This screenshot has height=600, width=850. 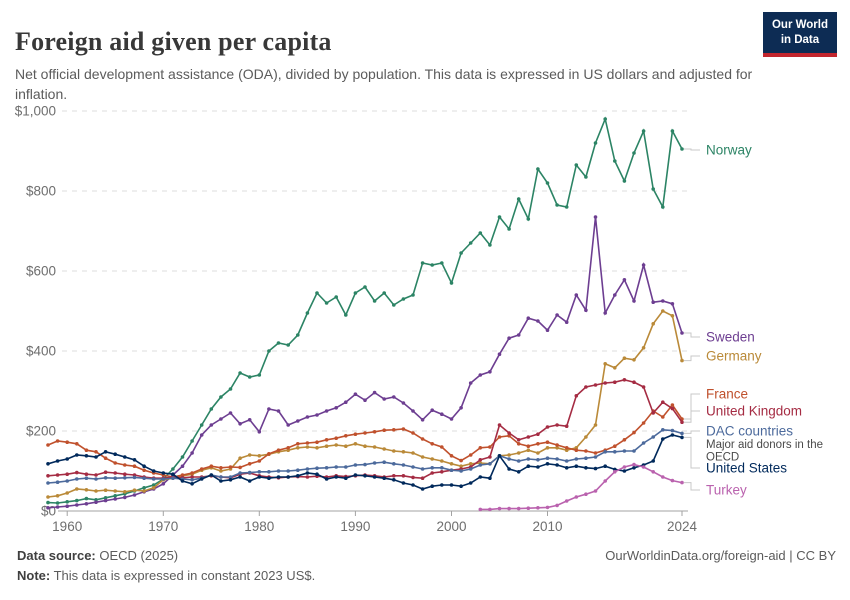 What do you see at coordinates (692, 358) in the screenshot?
I see `series-connector-germany` at bounding box center [692, 358].